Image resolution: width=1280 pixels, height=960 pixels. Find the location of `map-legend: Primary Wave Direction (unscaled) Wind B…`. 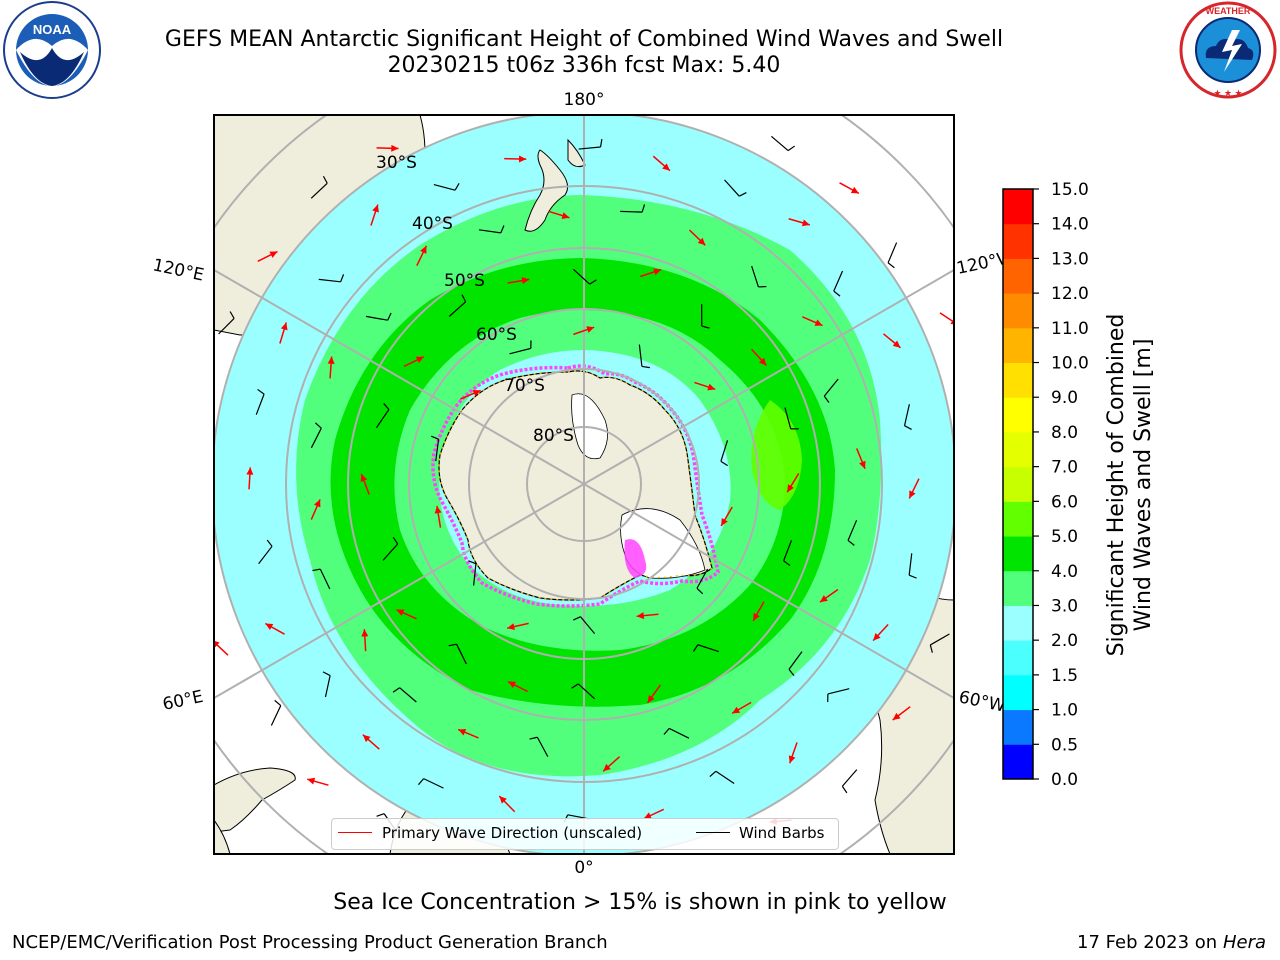

map-legend: Primary Wave Direction (unscaled) Wind B… is located at coordinates (585, 834).